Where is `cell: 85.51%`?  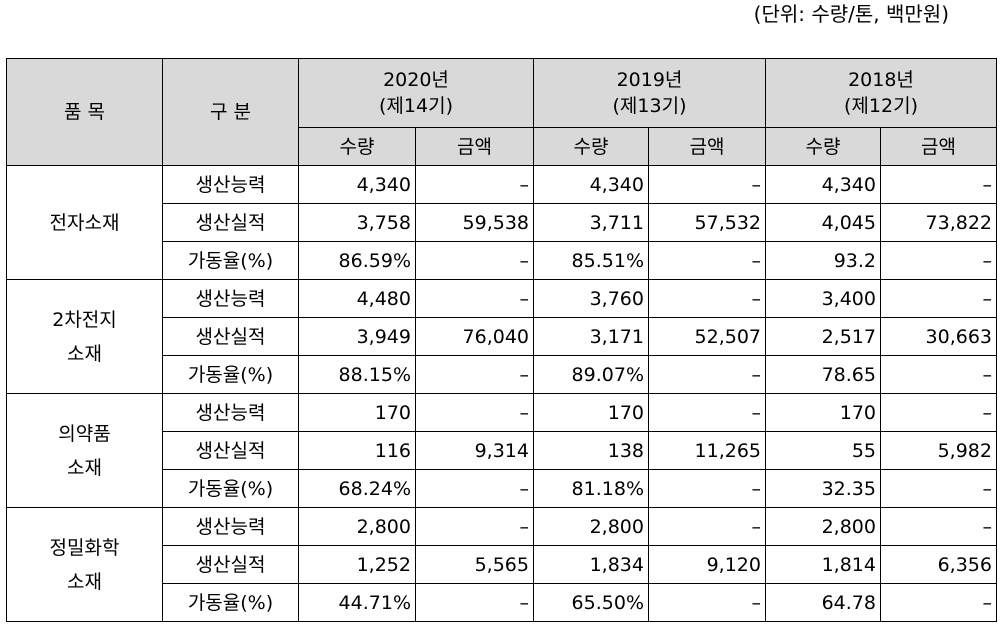 cell: 85.51% is located at coordinates (591, 260).